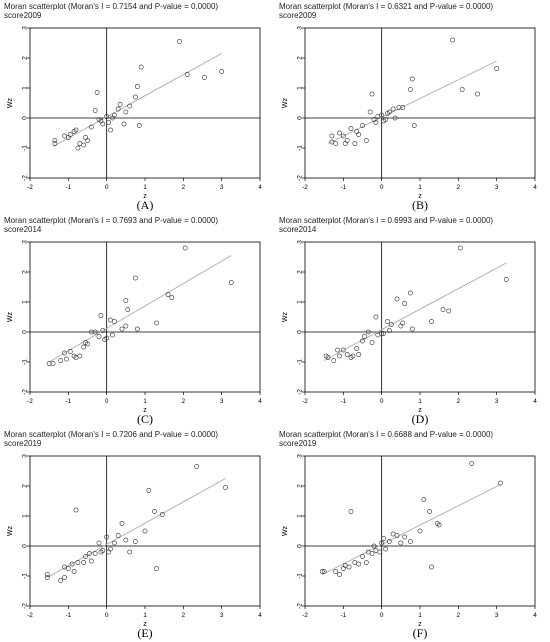  I want to click on panel-label: (B), so click(420, 205).